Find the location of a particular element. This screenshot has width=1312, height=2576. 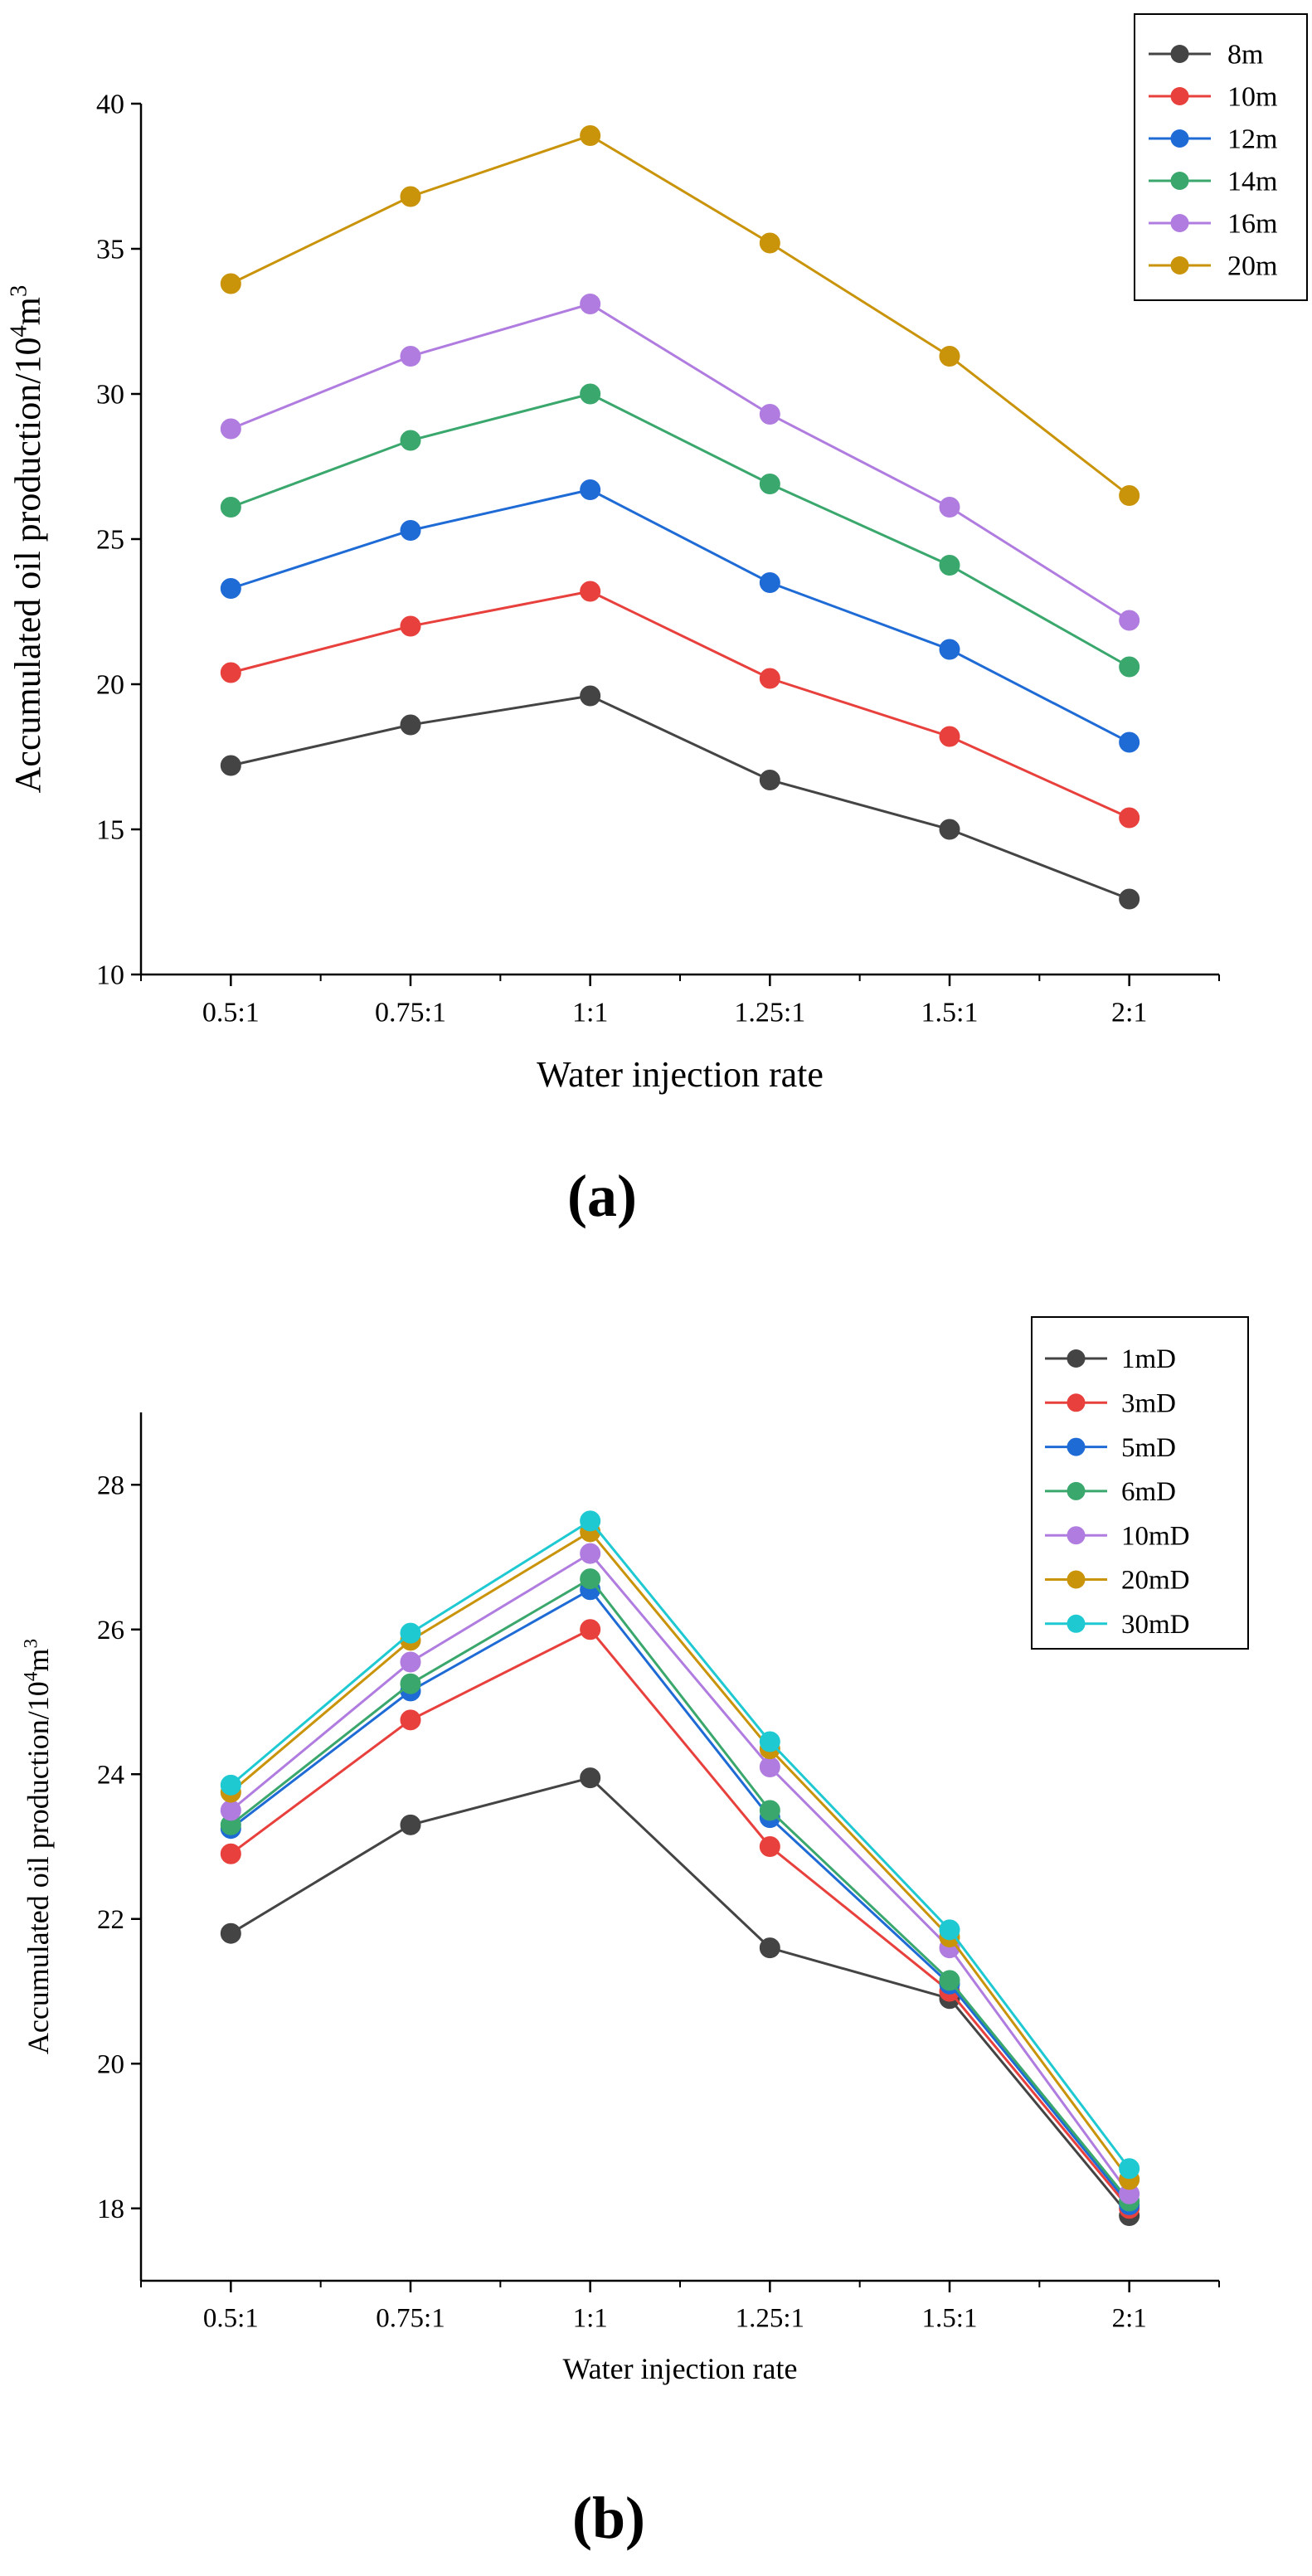

b-y-label-exp: 3 is located at coordinates (30, 1644).